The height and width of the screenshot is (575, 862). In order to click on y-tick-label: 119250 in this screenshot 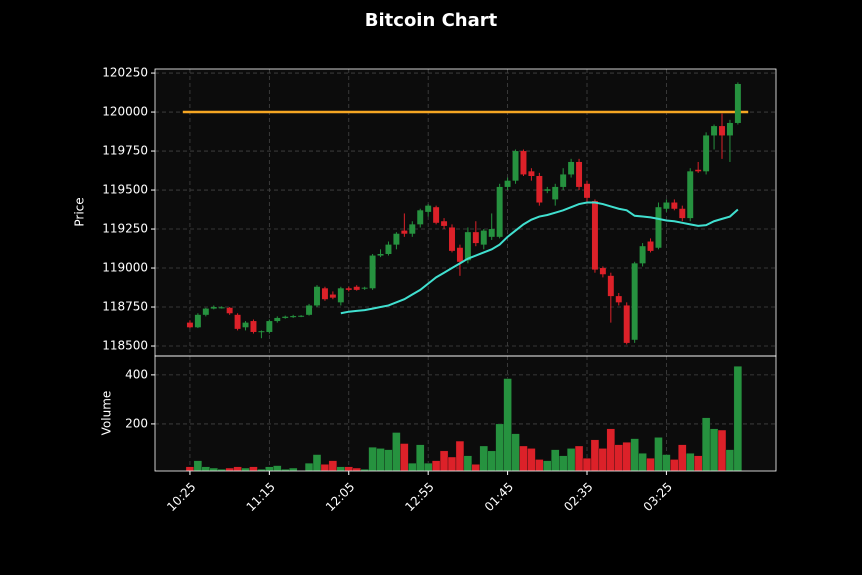, I will do `click(125, 229)`.